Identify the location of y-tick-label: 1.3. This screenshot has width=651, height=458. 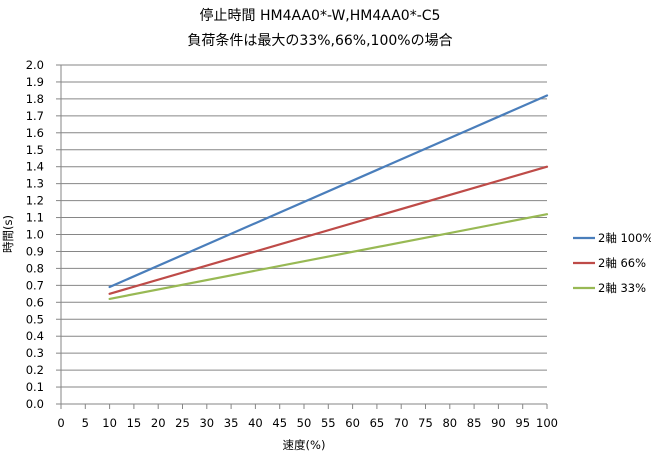
(35, 184).